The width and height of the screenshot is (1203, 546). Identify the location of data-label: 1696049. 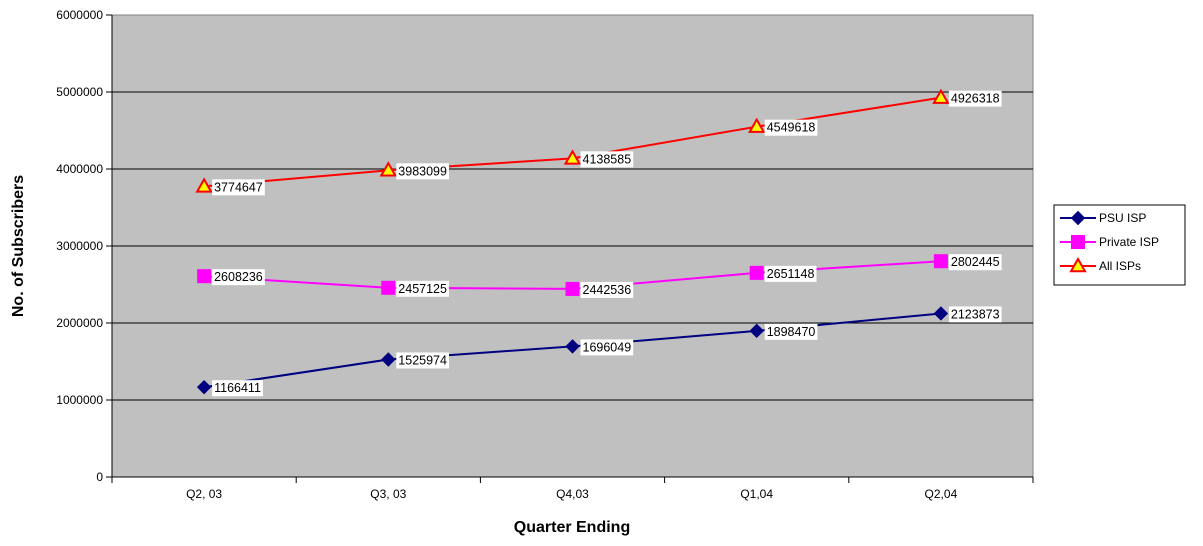
(607, 347).